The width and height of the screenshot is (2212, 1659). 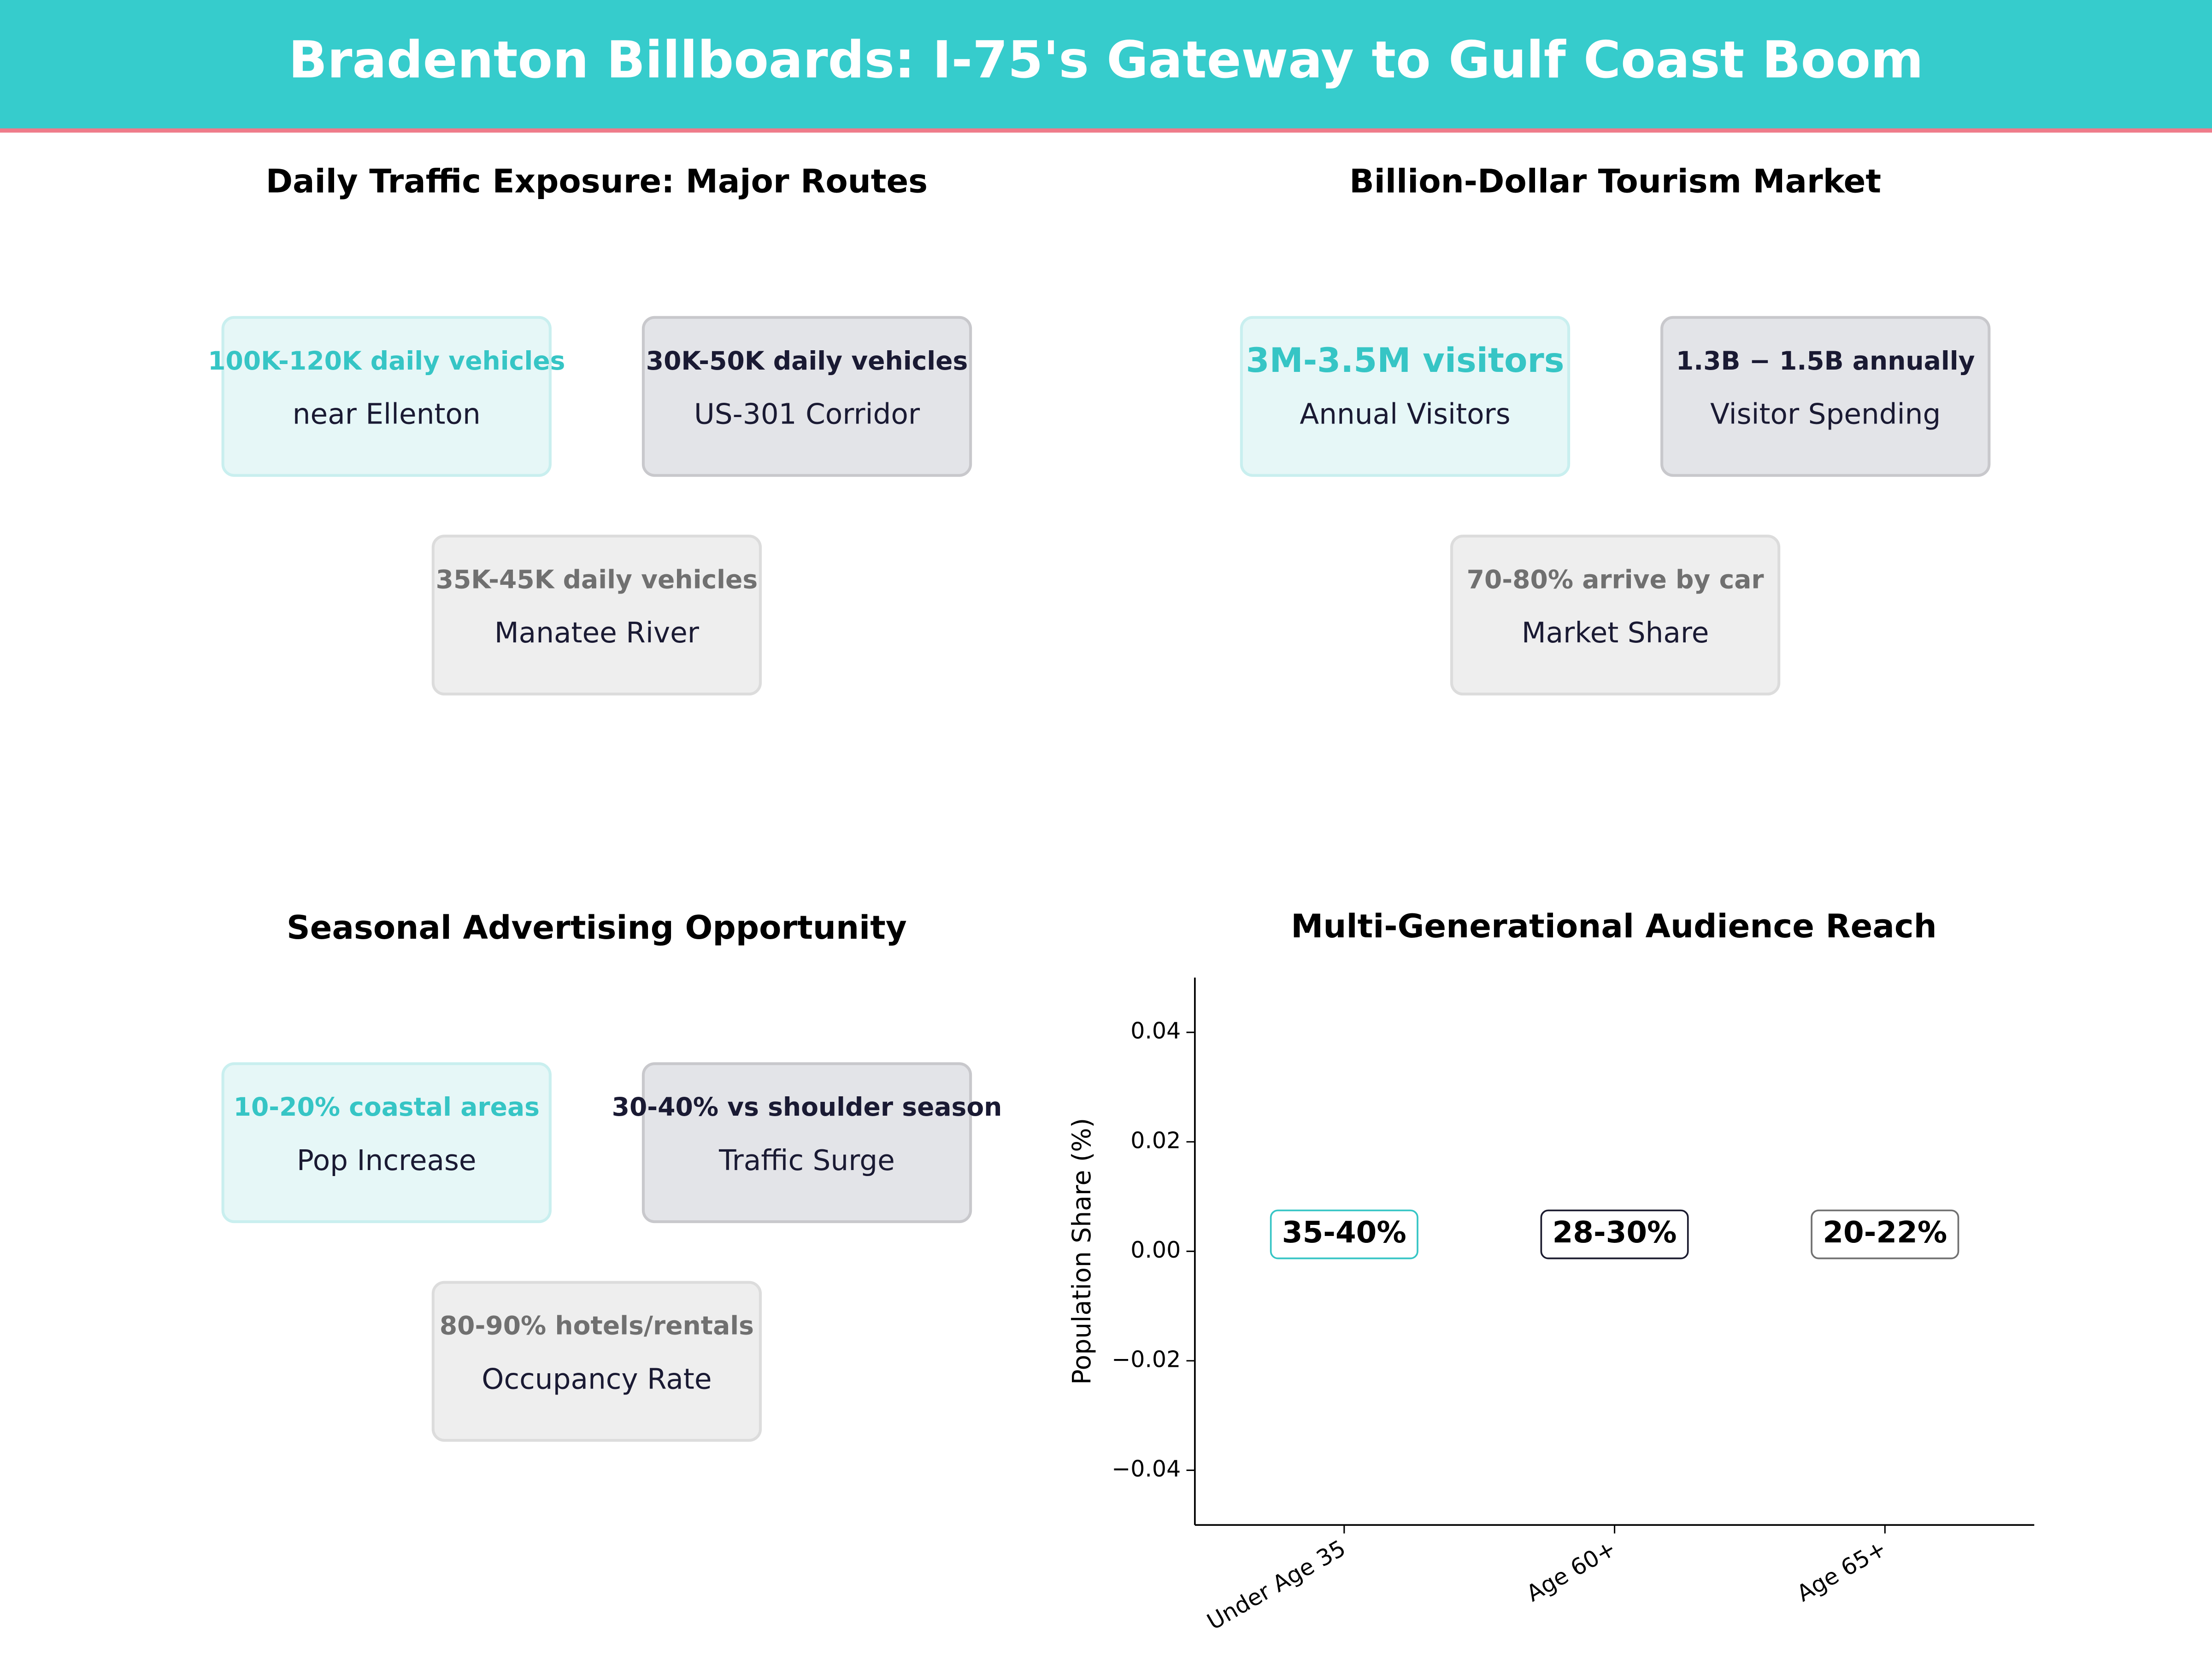 What do you see at coordinates (1155, 1031) in the screenshot?
I see `y-tick-label: 0.04` at bounding box center [1155, 1031].